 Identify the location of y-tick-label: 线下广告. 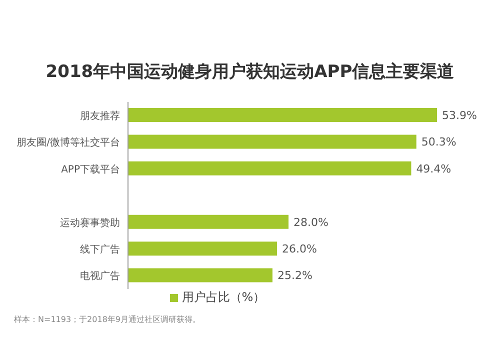
(100, 249).